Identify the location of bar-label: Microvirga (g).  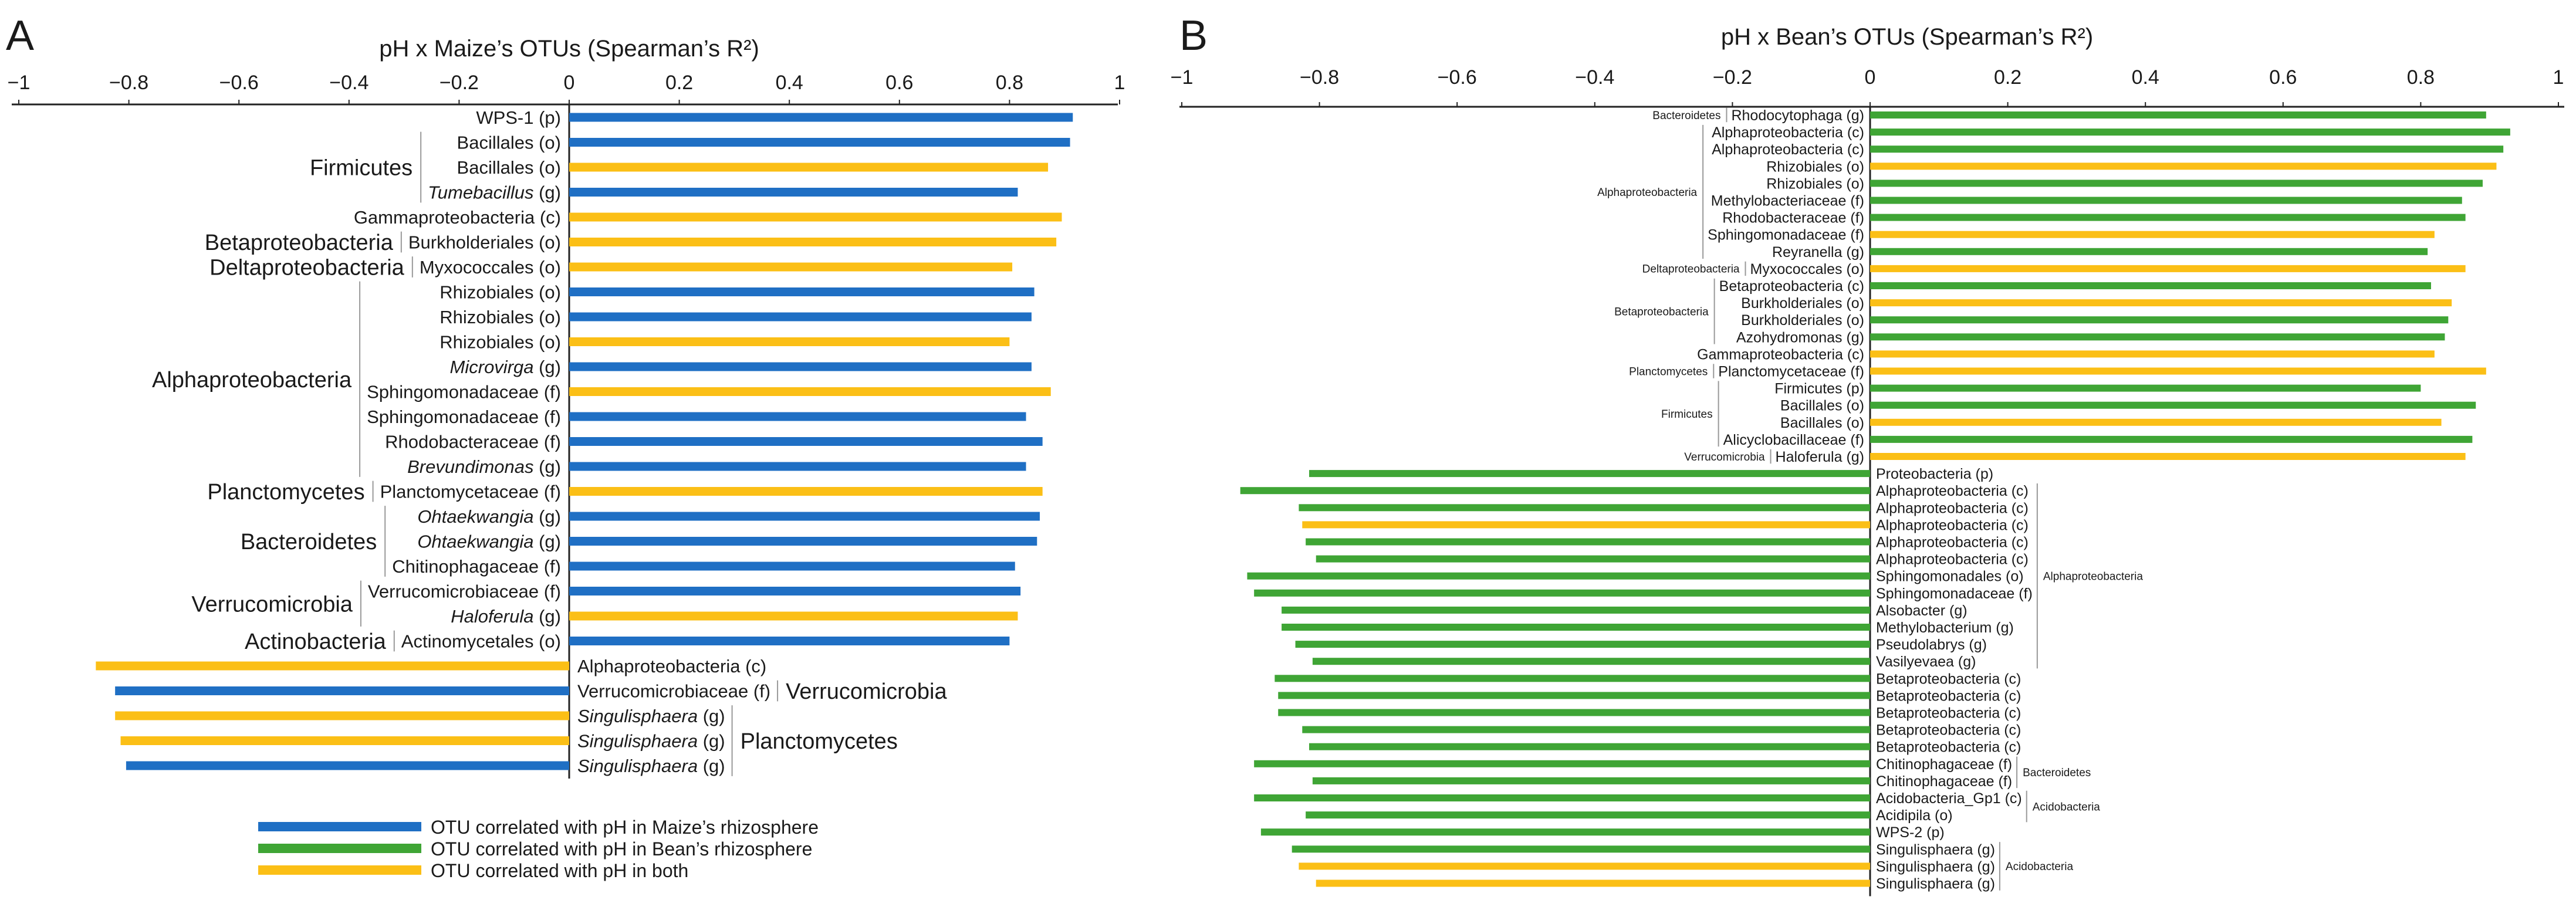
(505, 367).